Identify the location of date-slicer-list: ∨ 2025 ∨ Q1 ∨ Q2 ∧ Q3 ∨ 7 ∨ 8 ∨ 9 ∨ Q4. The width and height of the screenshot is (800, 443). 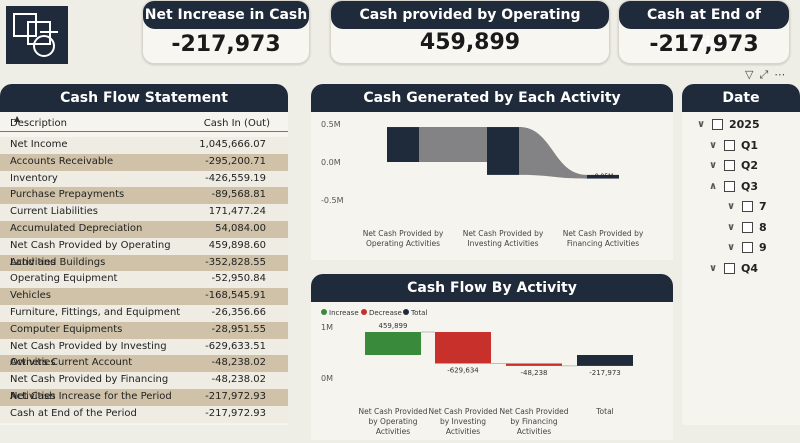
(741, 268).